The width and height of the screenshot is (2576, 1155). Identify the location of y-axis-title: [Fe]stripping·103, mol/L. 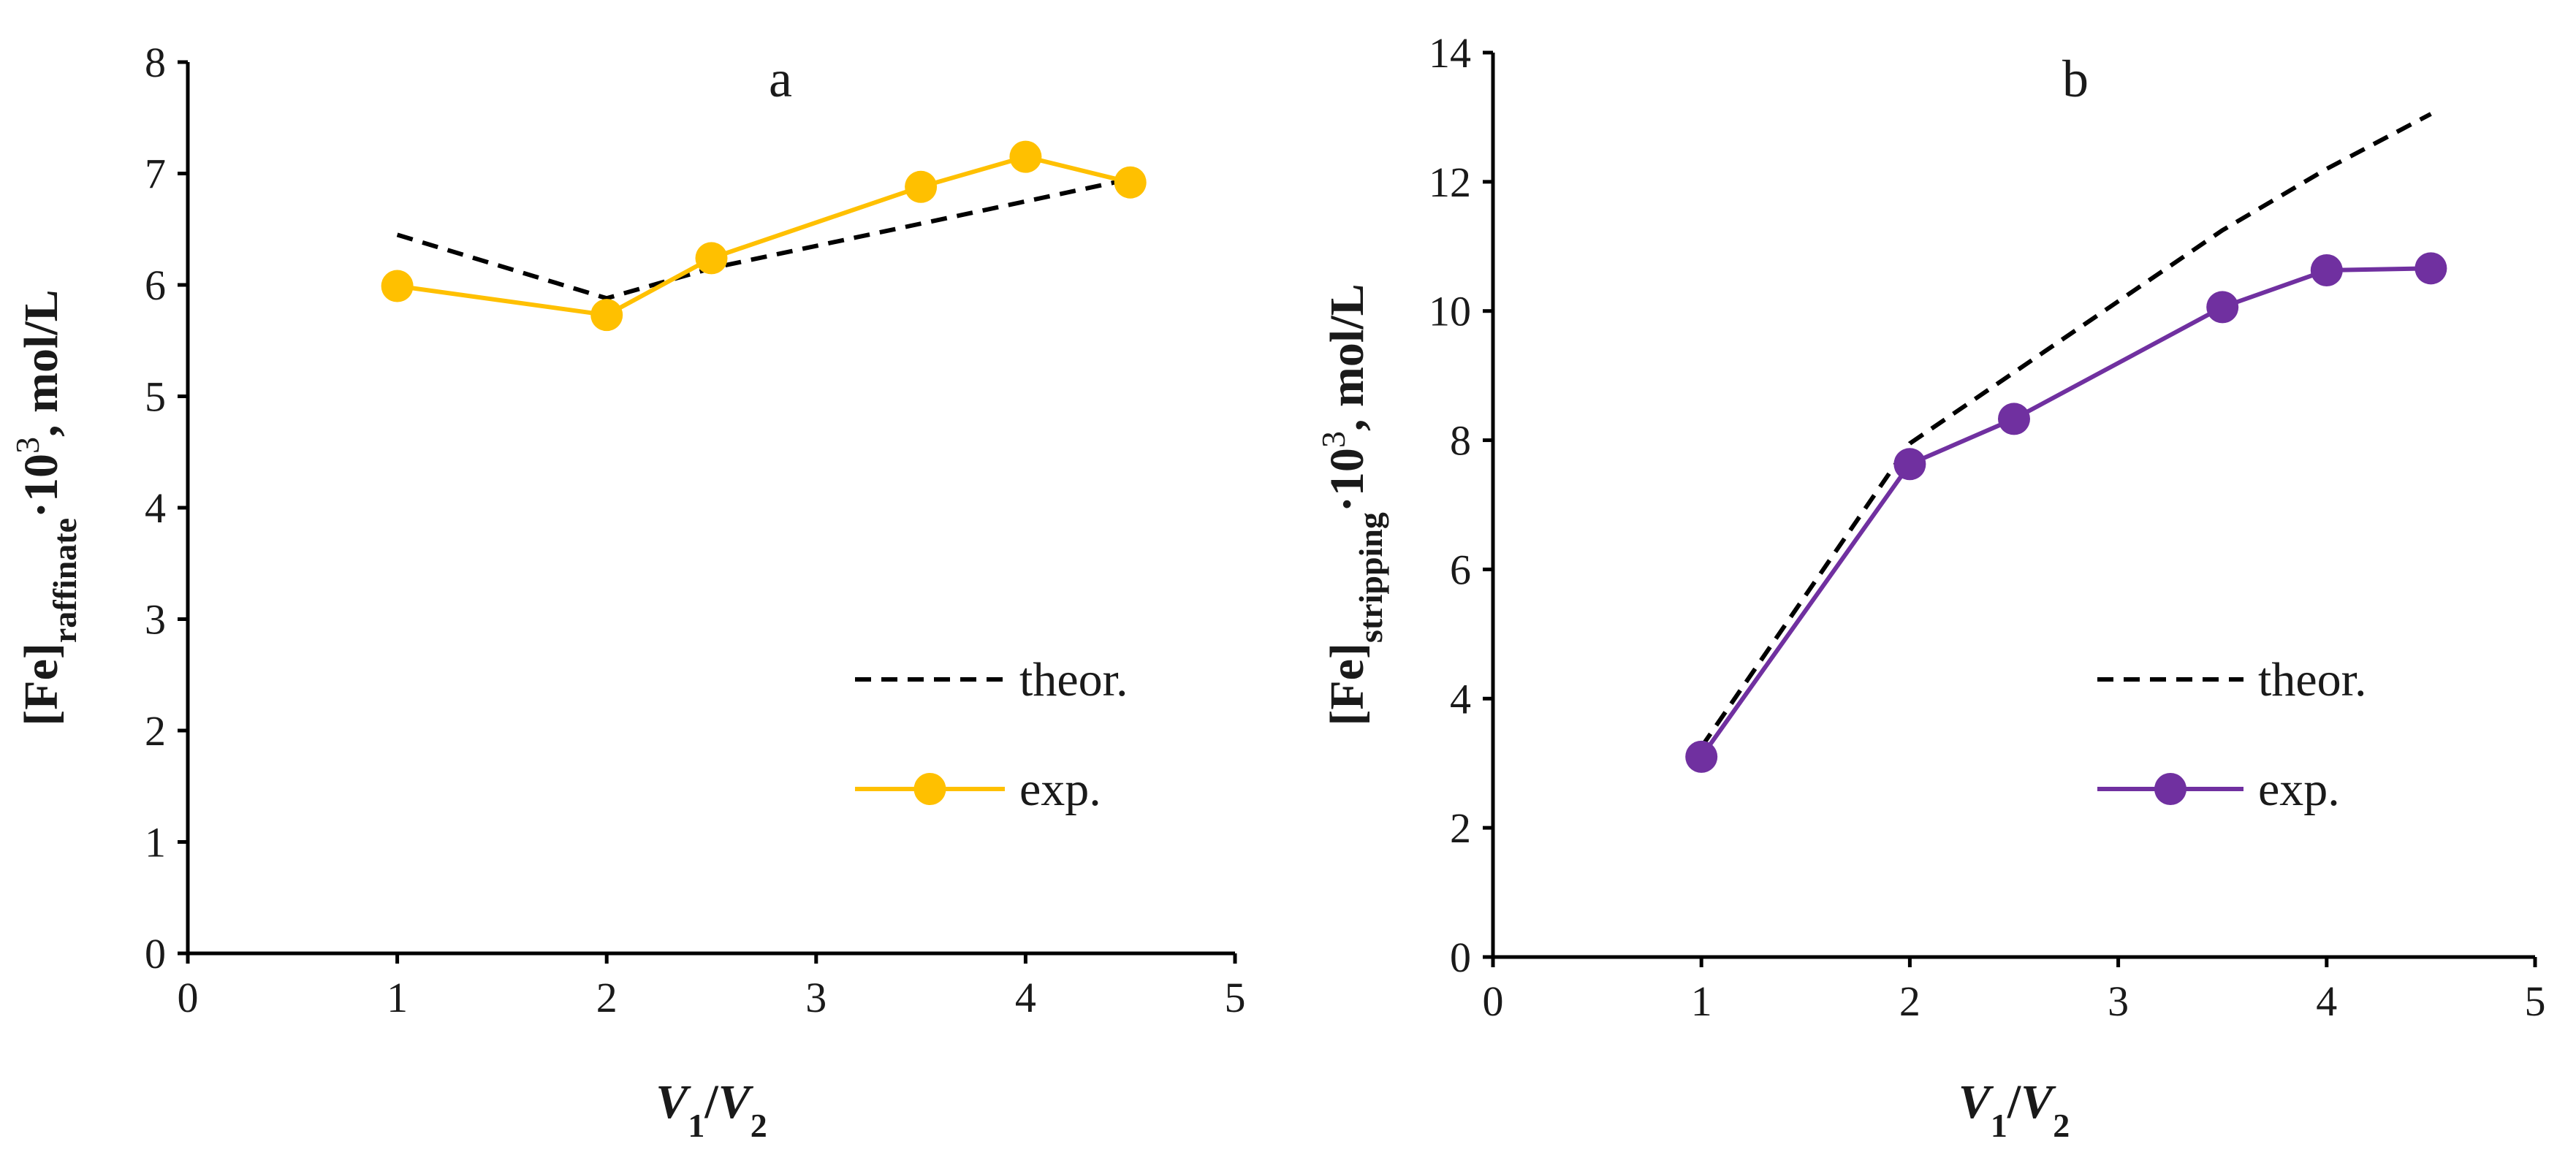
(1352, 504).